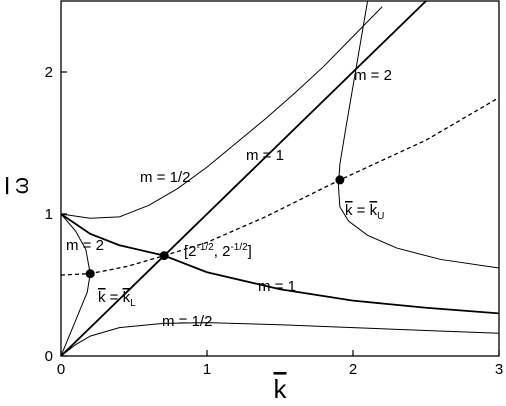  I want to click on x-axis-label: k, so click(281, 389).